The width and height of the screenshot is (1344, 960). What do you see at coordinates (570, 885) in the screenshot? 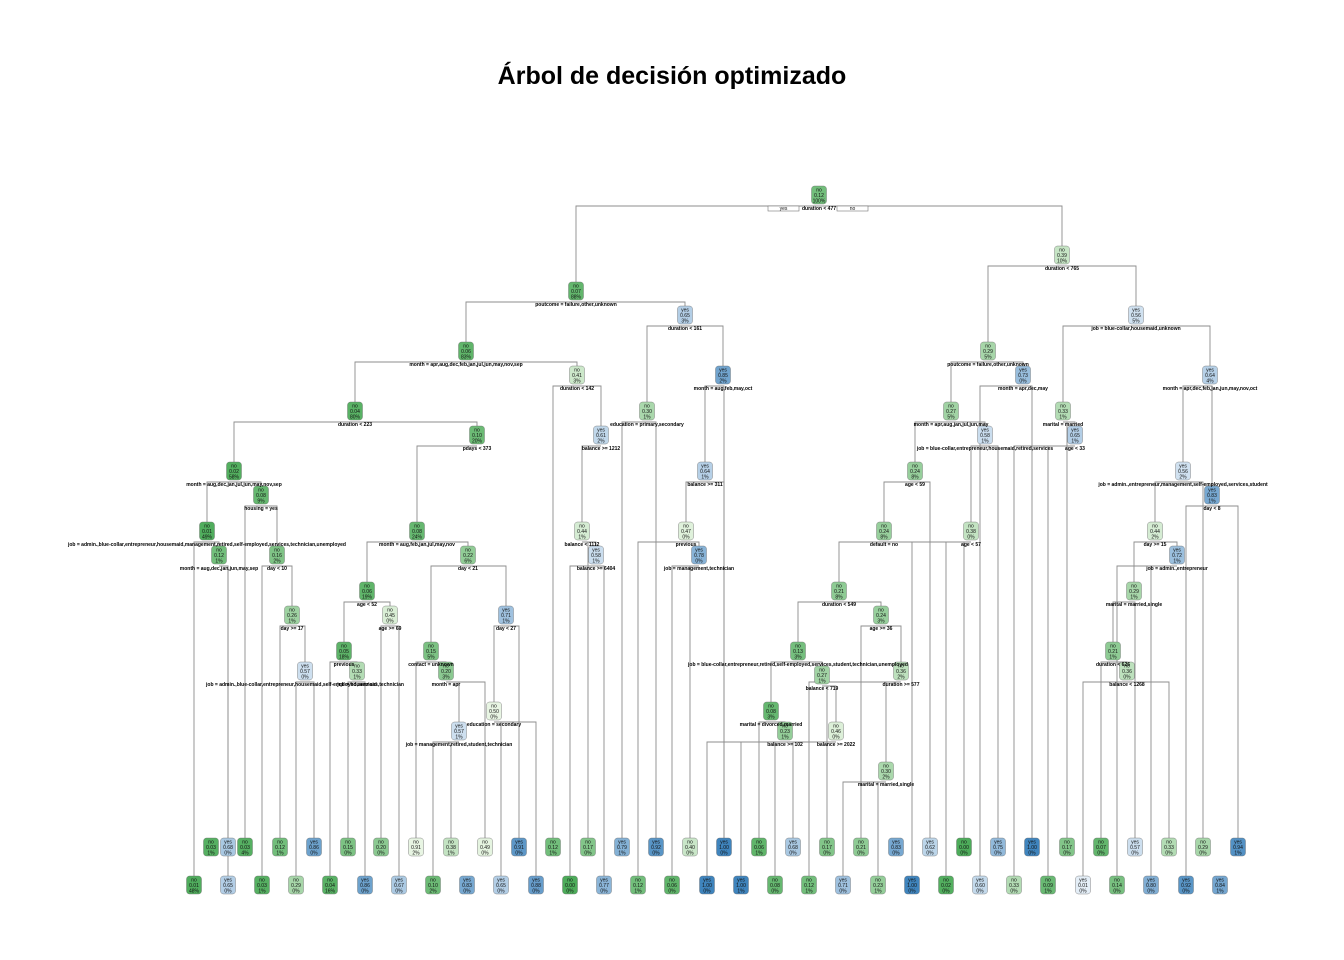
I see `leaf-node-bottom: no0.000%` at bounding box center [570, 885].